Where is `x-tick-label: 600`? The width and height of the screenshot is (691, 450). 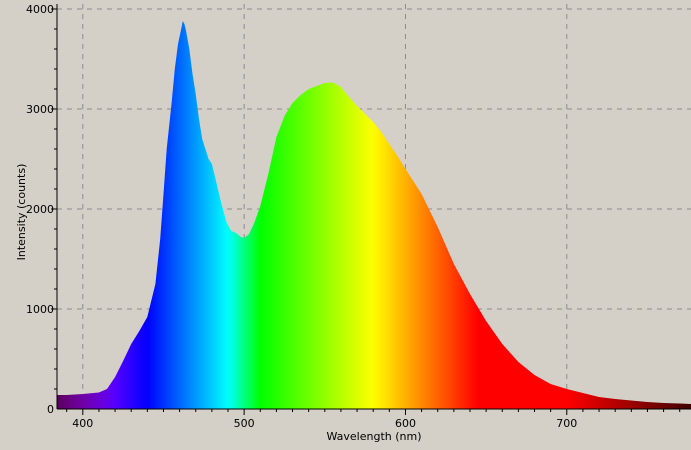 x-tick-label: 600 is located at coordinates (405, 423).